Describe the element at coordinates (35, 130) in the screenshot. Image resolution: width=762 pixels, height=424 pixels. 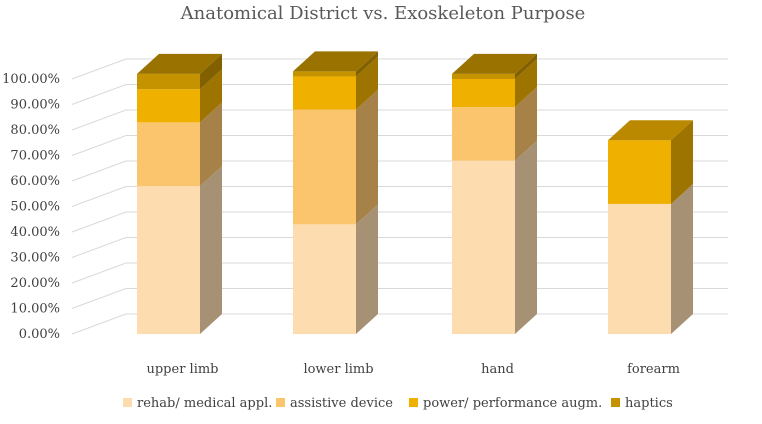
I see `y-tick-label: 80.00%` at that location.